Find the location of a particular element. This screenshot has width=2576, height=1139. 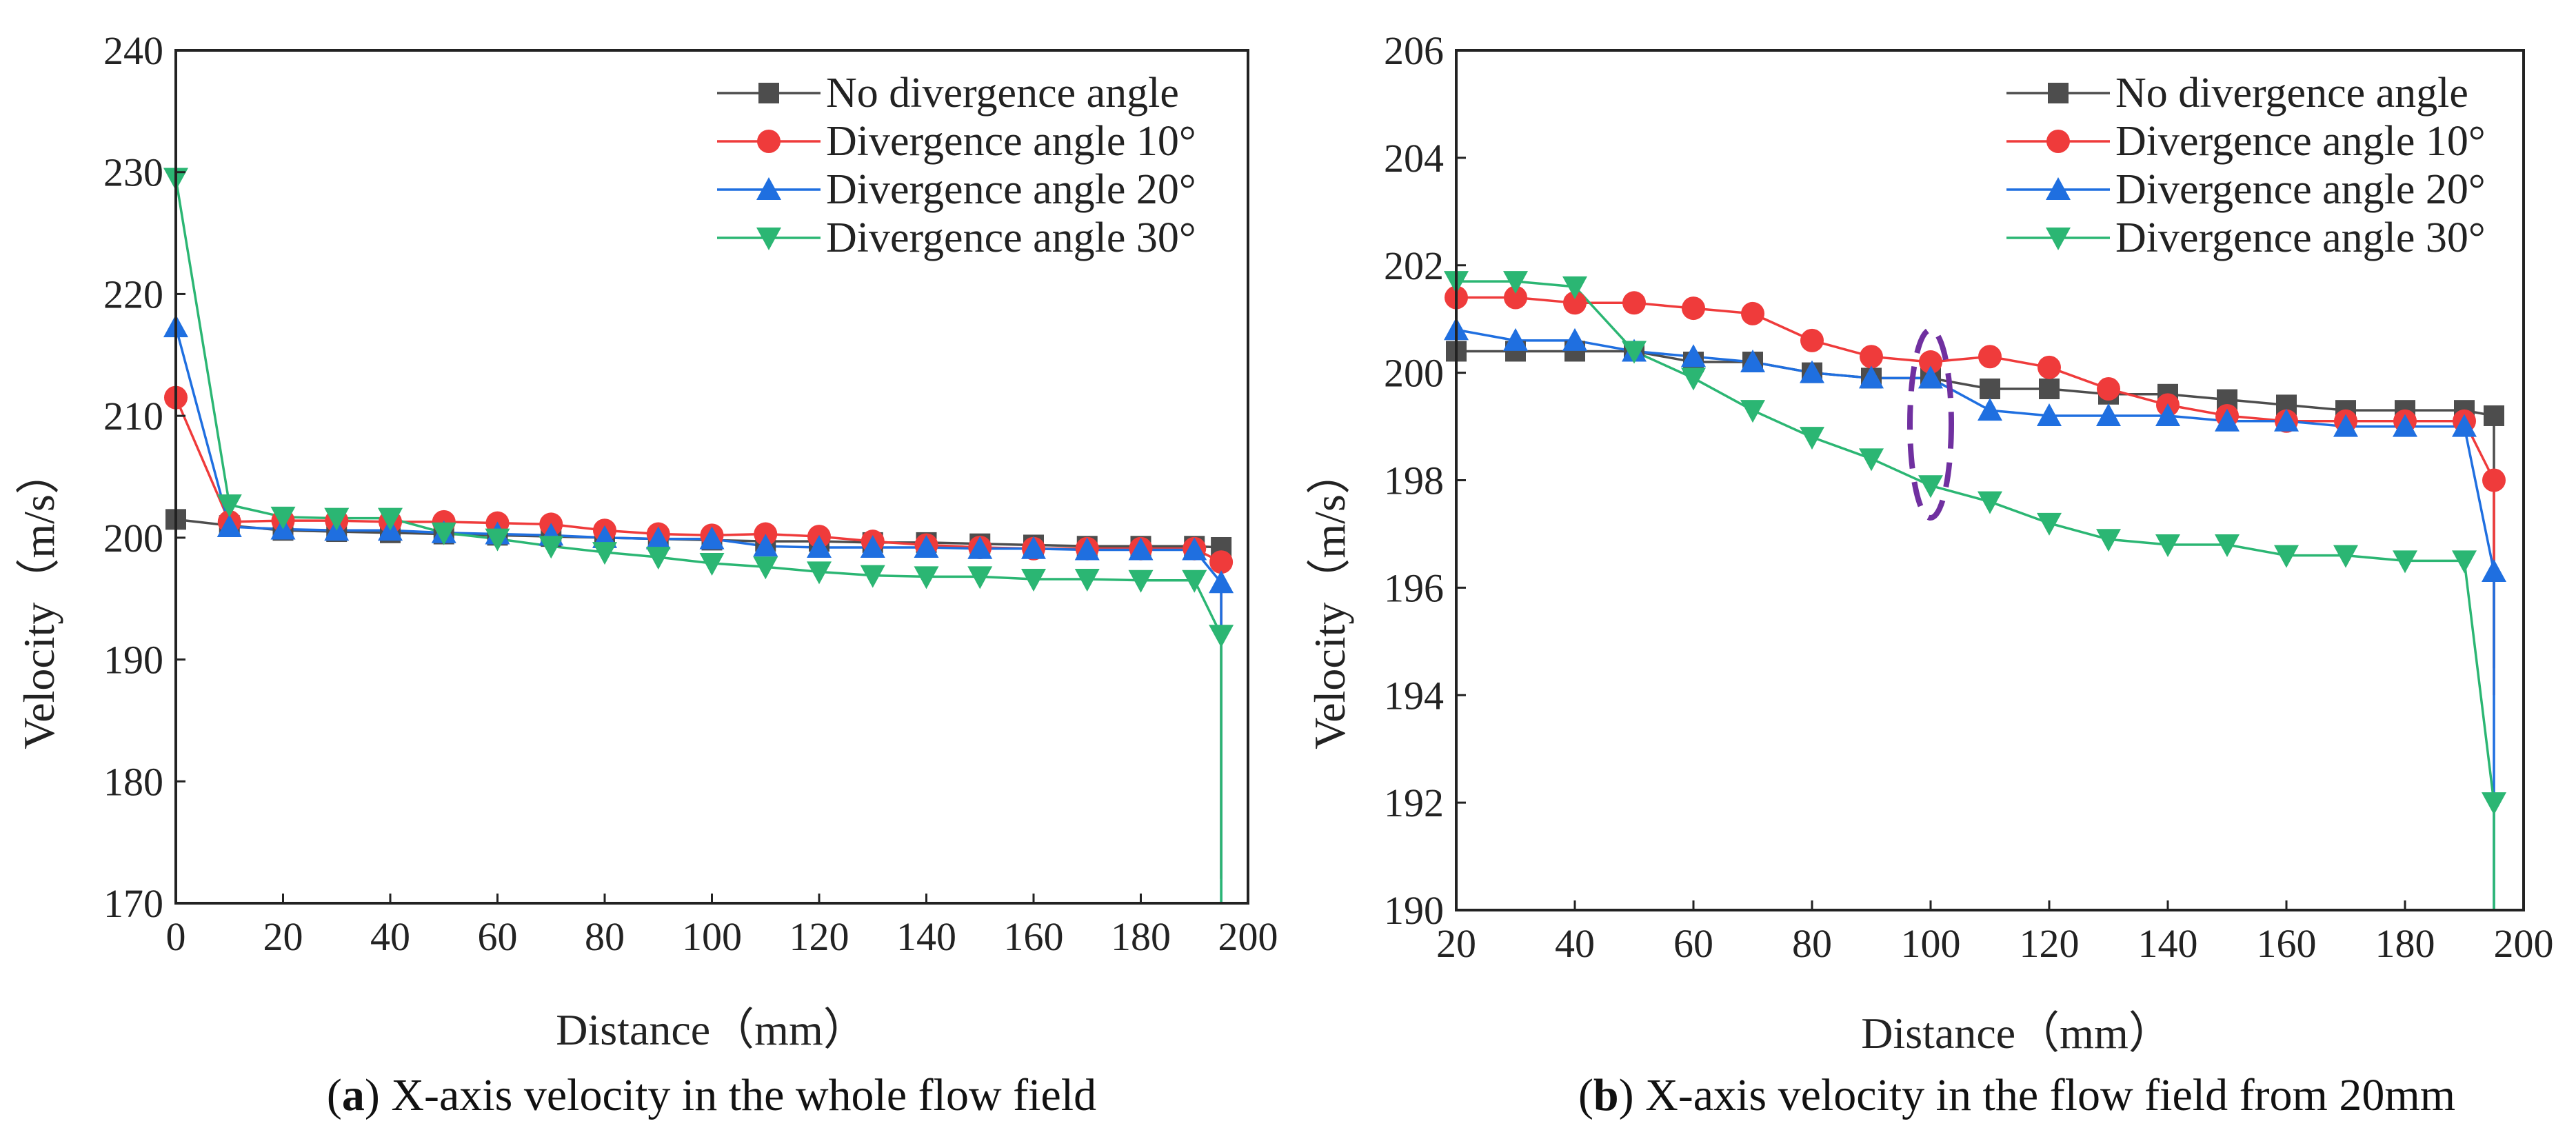

panel-a-x-tick-label: 0 is located at coordinates (176, 936).